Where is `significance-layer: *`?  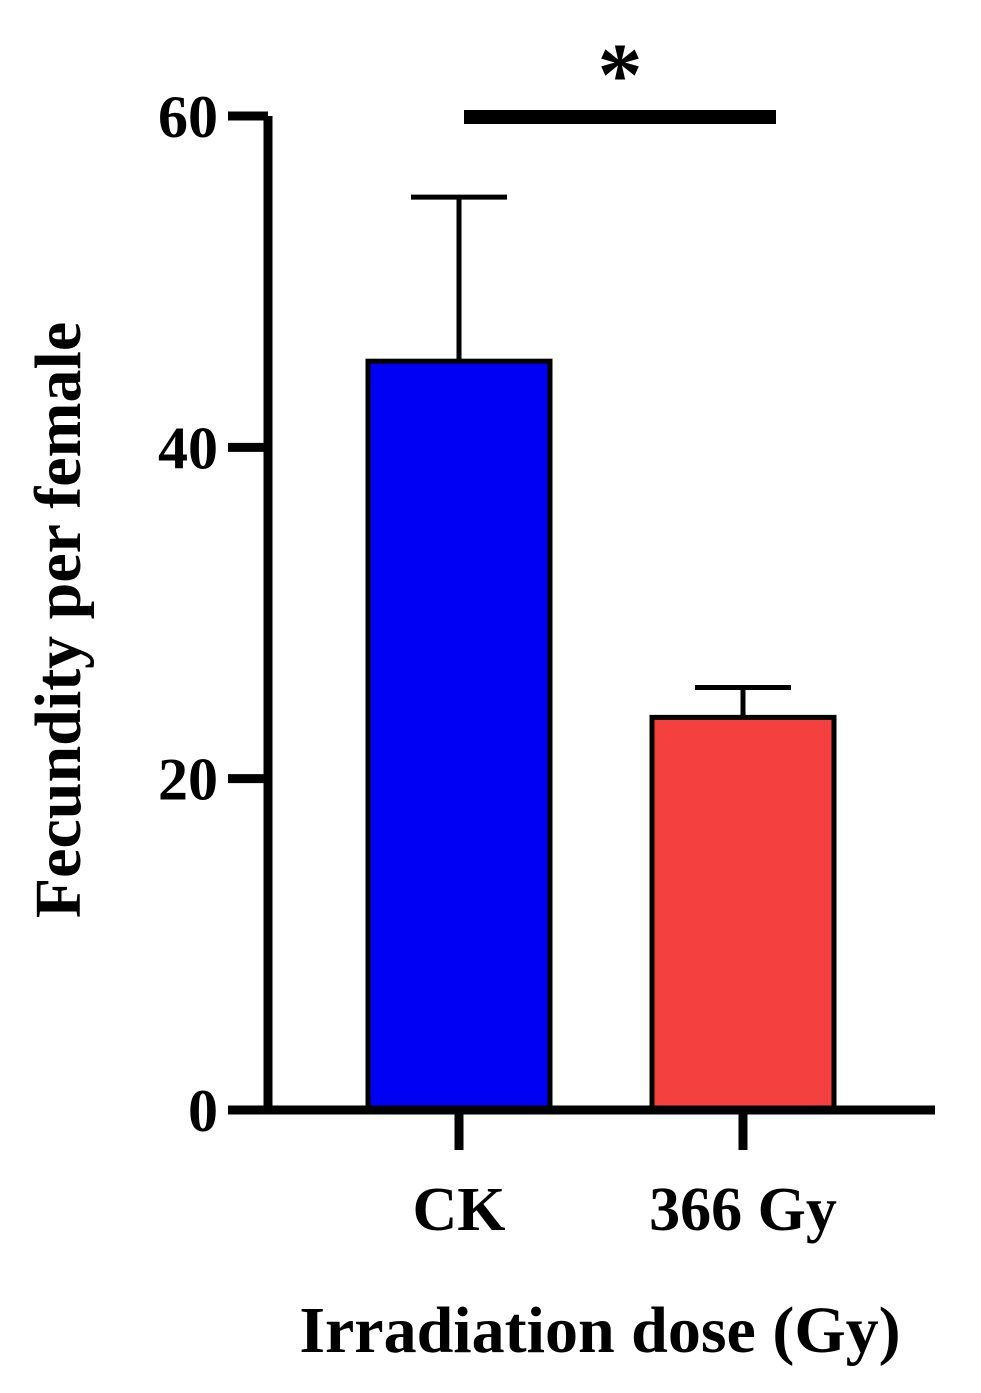 significance-layer: * is located at coordinates (620, 75).